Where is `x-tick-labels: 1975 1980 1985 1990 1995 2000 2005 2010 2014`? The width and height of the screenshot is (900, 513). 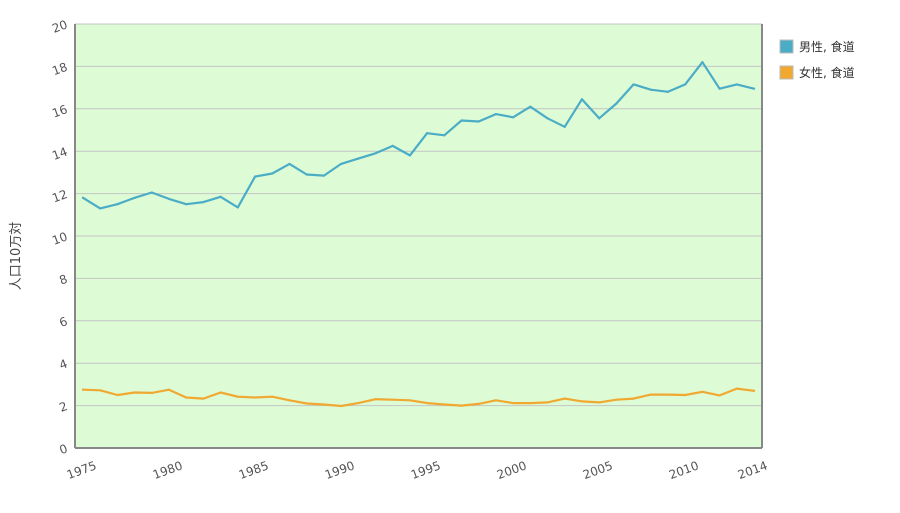 x-tick-labels: 1975 1980 1985 1990 1995 2000 2005 2010 2014 is located at coordinates (417, 470).